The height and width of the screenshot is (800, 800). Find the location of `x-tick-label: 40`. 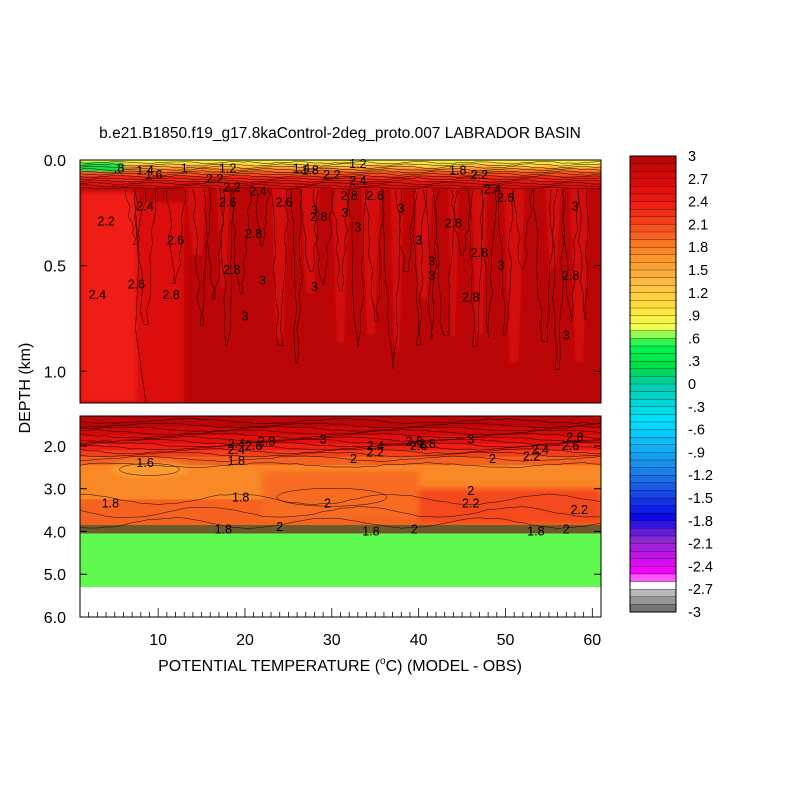

x-tick-label: 40 is located at coordinates (419, 640).